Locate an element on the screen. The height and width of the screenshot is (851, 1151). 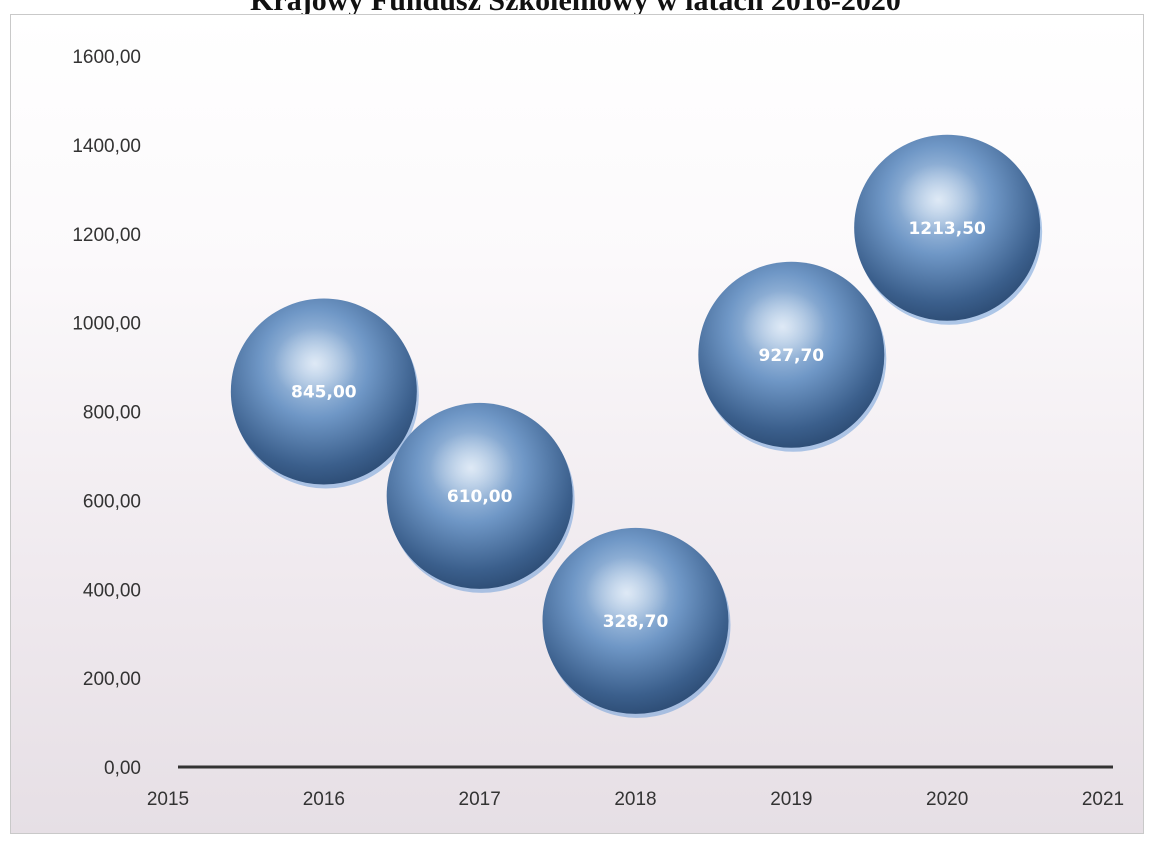
x-tick-label: 2021 is located at coordinates (1103, 799).